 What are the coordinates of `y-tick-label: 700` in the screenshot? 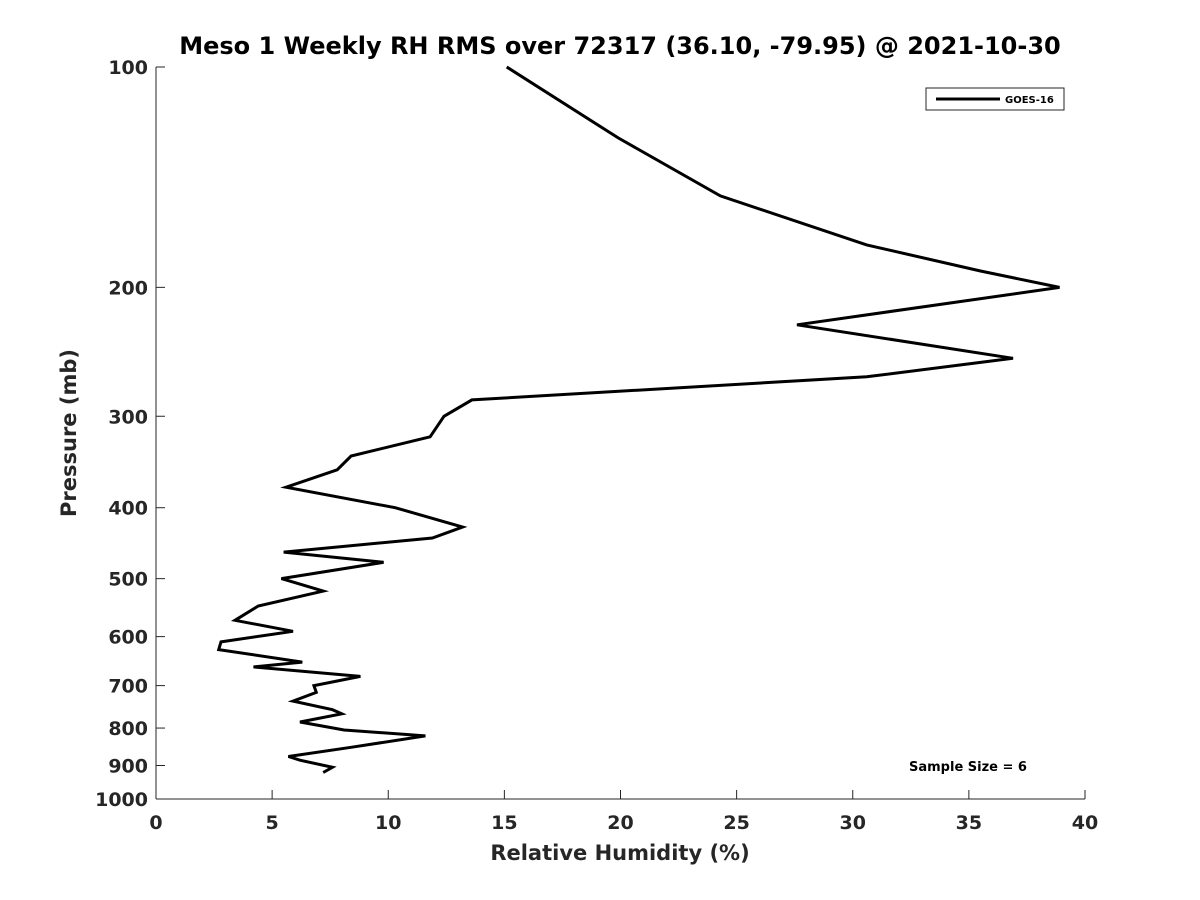 It's located at (128, 687).